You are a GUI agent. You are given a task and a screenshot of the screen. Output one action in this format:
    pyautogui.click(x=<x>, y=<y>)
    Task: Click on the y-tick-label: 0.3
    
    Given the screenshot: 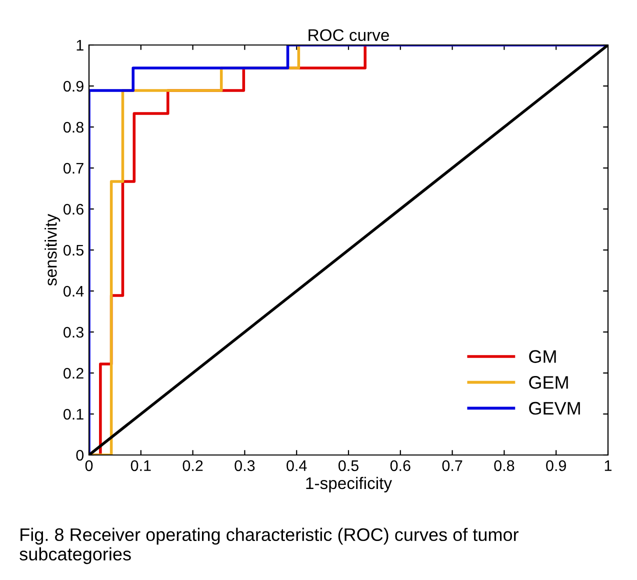 What is the action you would take?
    pyautogui.click(x=74, y=332)
    